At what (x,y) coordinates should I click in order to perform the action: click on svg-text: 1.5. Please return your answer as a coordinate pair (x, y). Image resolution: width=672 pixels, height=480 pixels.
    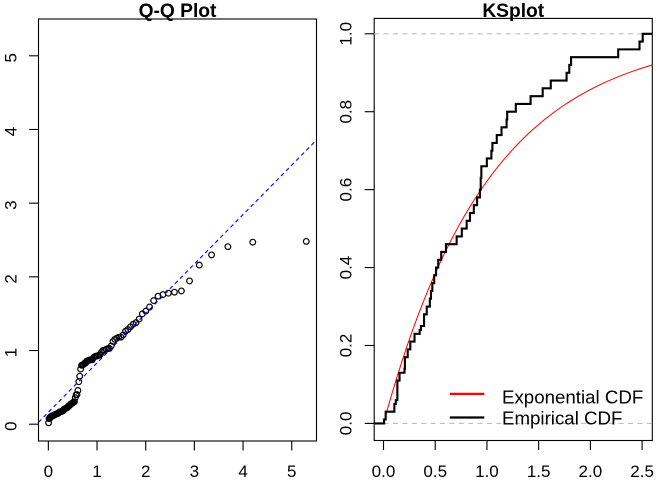
    Looking at the image, I should click on (539, 471).